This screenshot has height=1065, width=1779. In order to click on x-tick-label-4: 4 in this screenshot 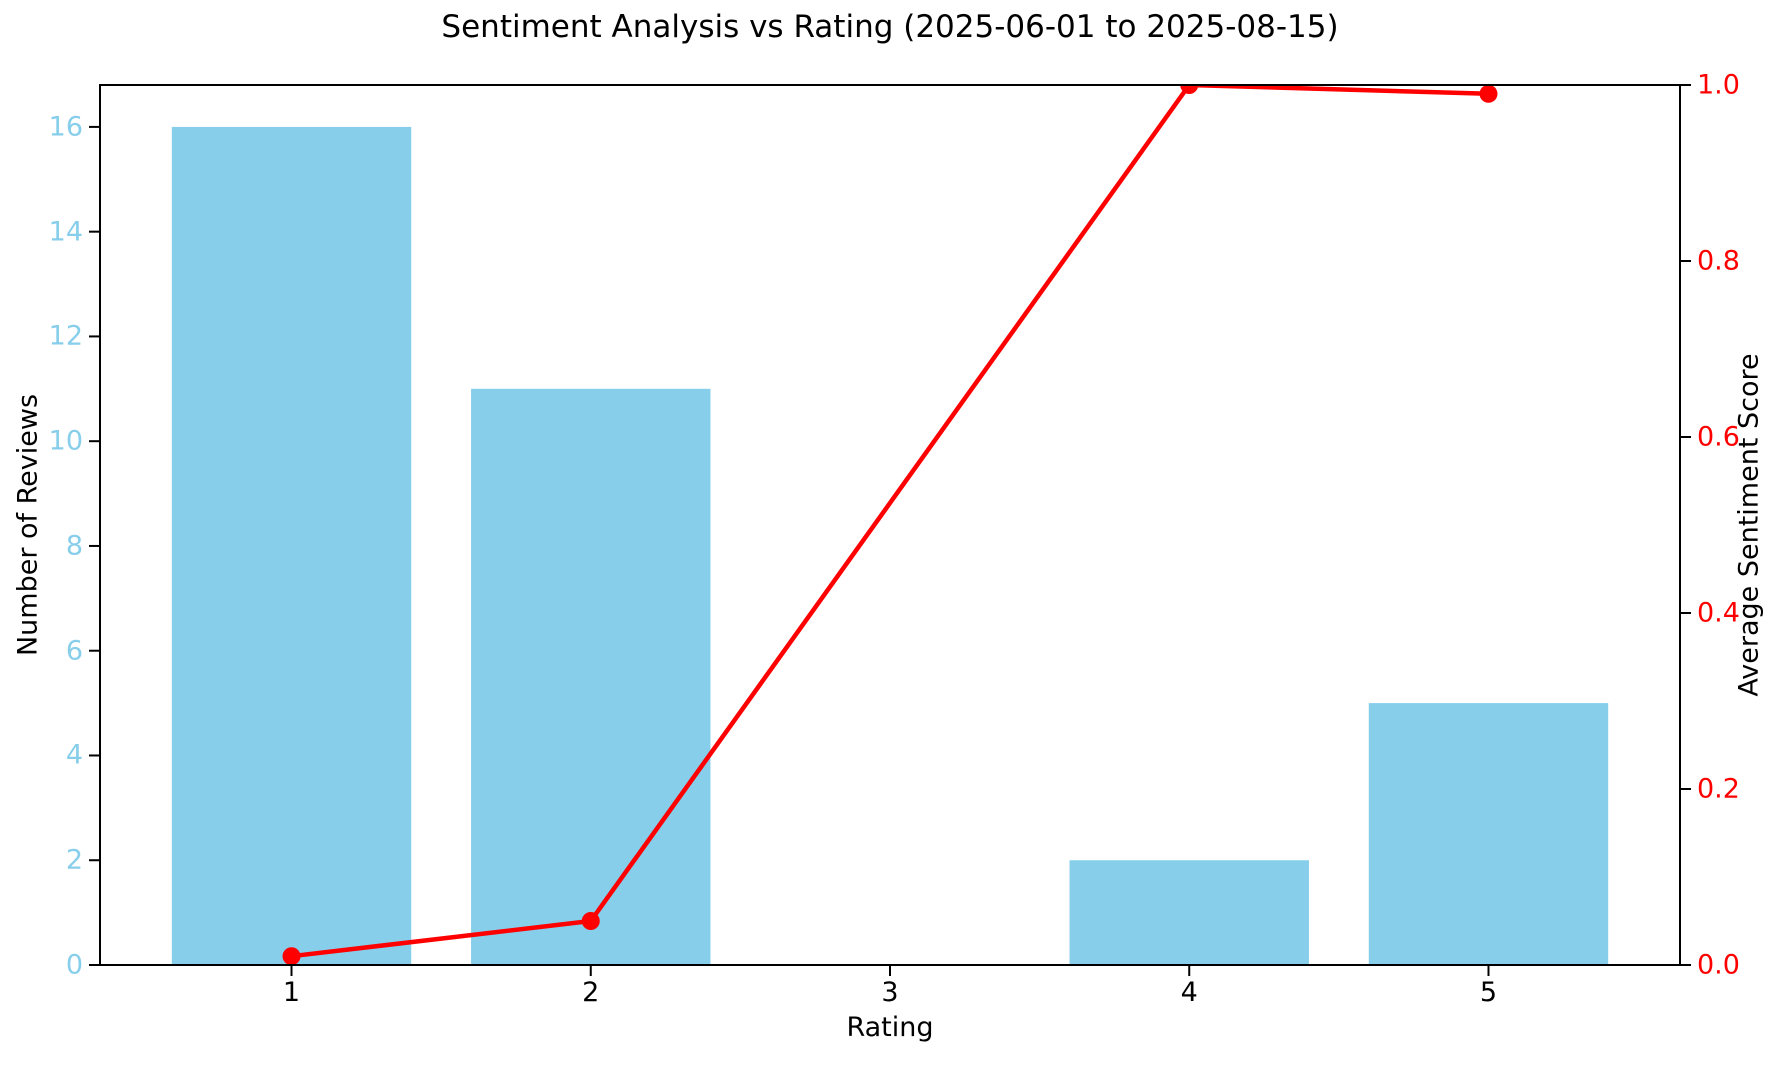, I will do `click(1189, 992)`.